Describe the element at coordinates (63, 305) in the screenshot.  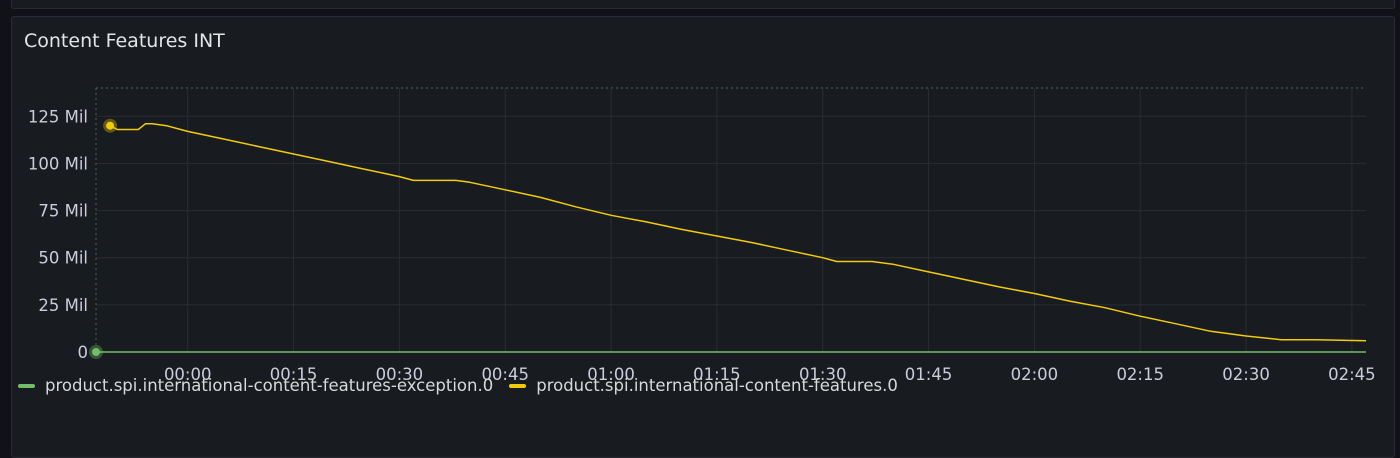
I see `y-tick-label: 25 Mil` at that location.